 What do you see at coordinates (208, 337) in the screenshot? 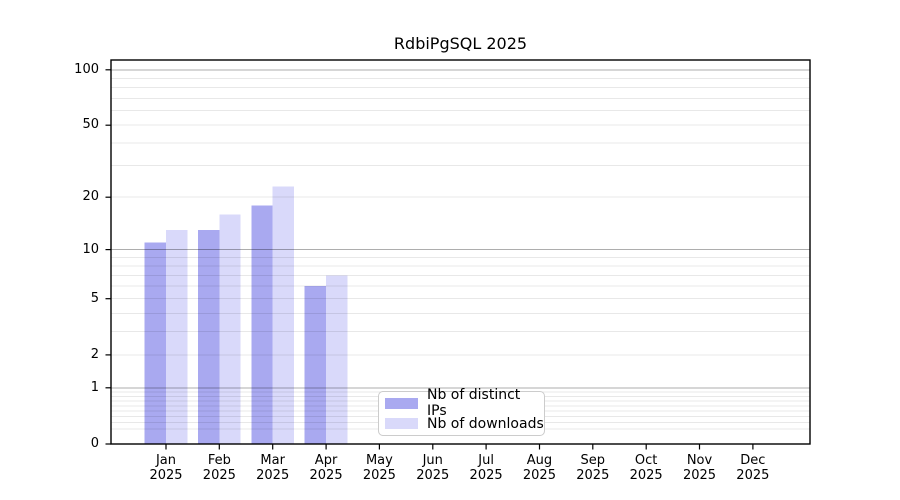
I see `bar-feb-distinct-ips` at bounding box center [208, 337].